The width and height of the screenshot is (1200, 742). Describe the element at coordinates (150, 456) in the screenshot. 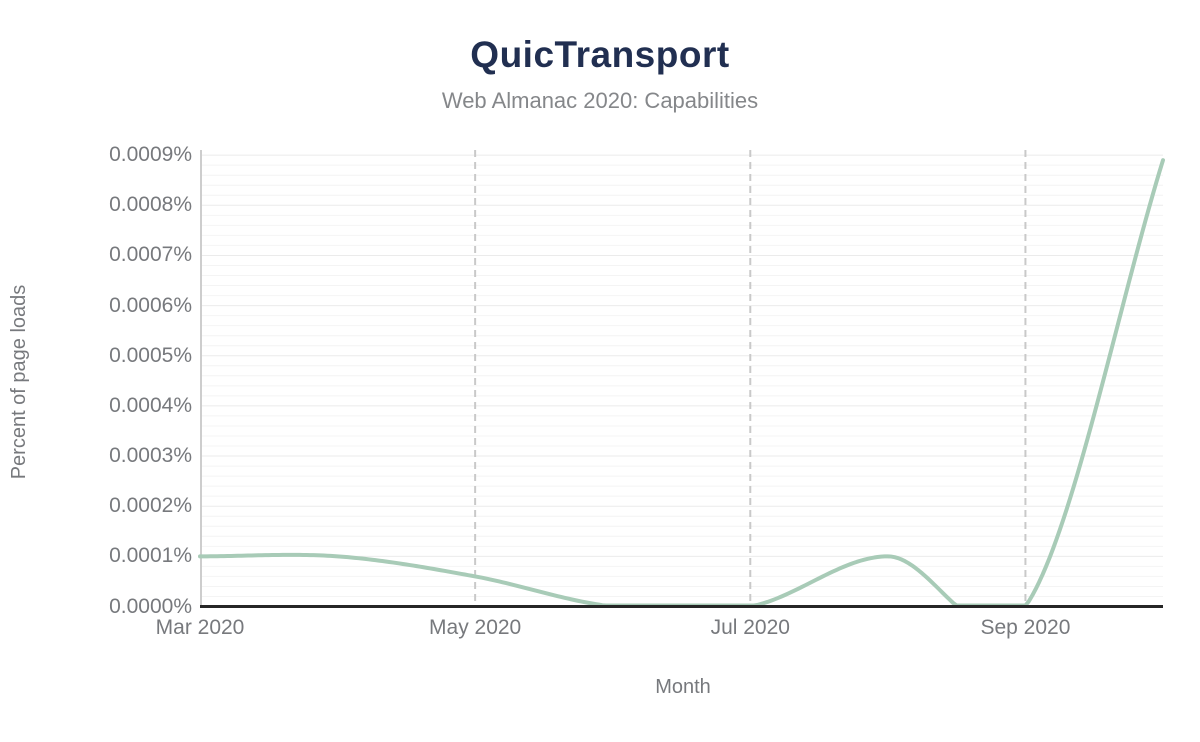

I see `y-tick-label: 0.0003%` at that location.